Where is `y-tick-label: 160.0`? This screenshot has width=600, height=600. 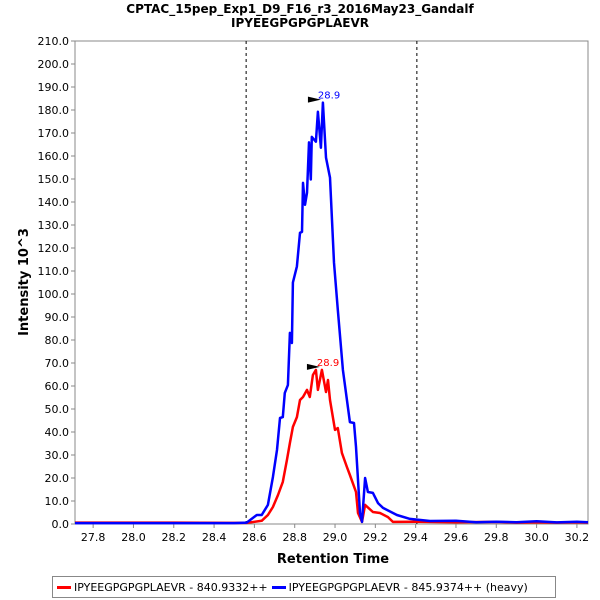 y-tick-label: 160.0 is located at coordinates (54, 156).